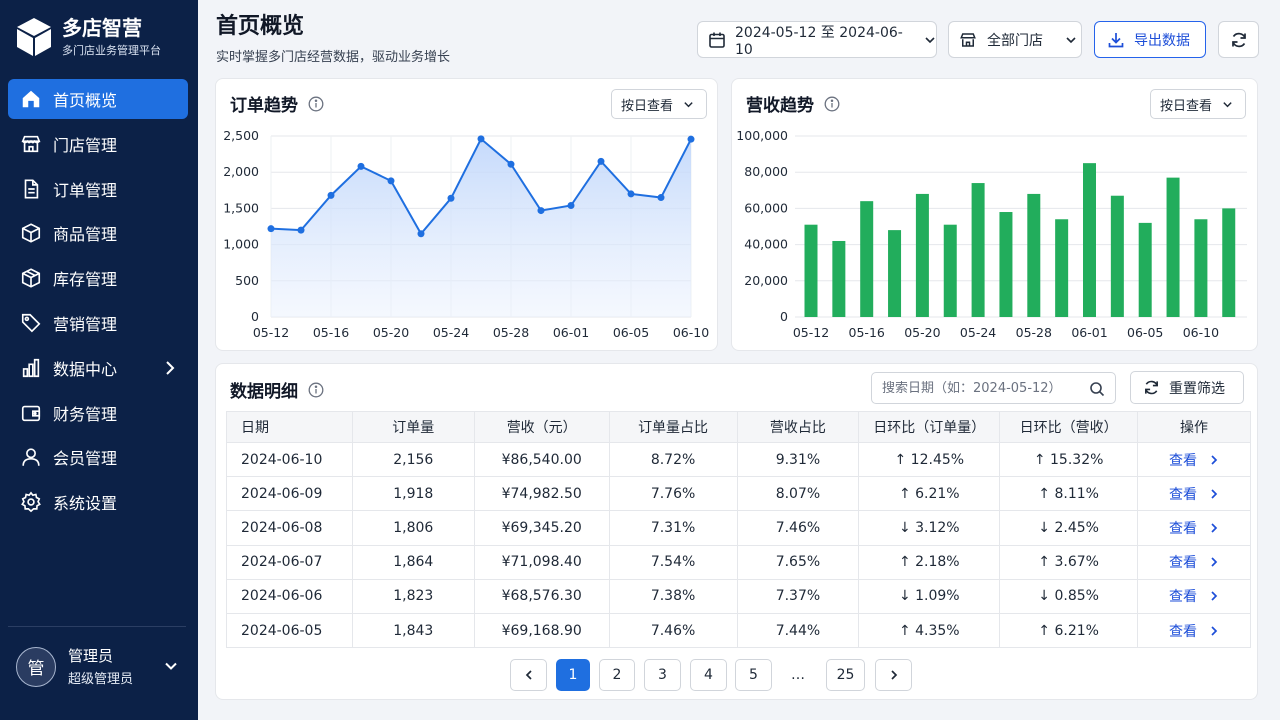 This screenshot has width=1280, height=720. What do you see at coordinates (811, 332) in the screenshot?
I see `x-tick-label: 05-12` at bounding box center [811, 332].